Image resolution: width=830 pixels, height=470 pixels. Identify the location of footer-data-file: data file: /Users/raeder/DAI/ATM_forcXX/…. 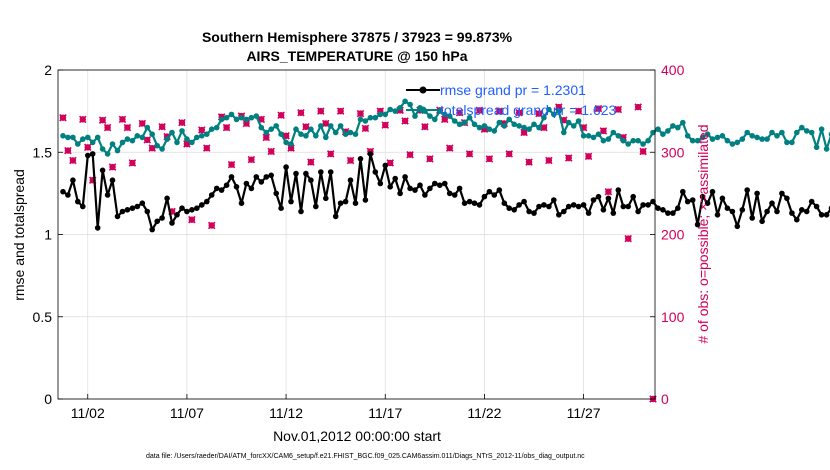
(365, 456).